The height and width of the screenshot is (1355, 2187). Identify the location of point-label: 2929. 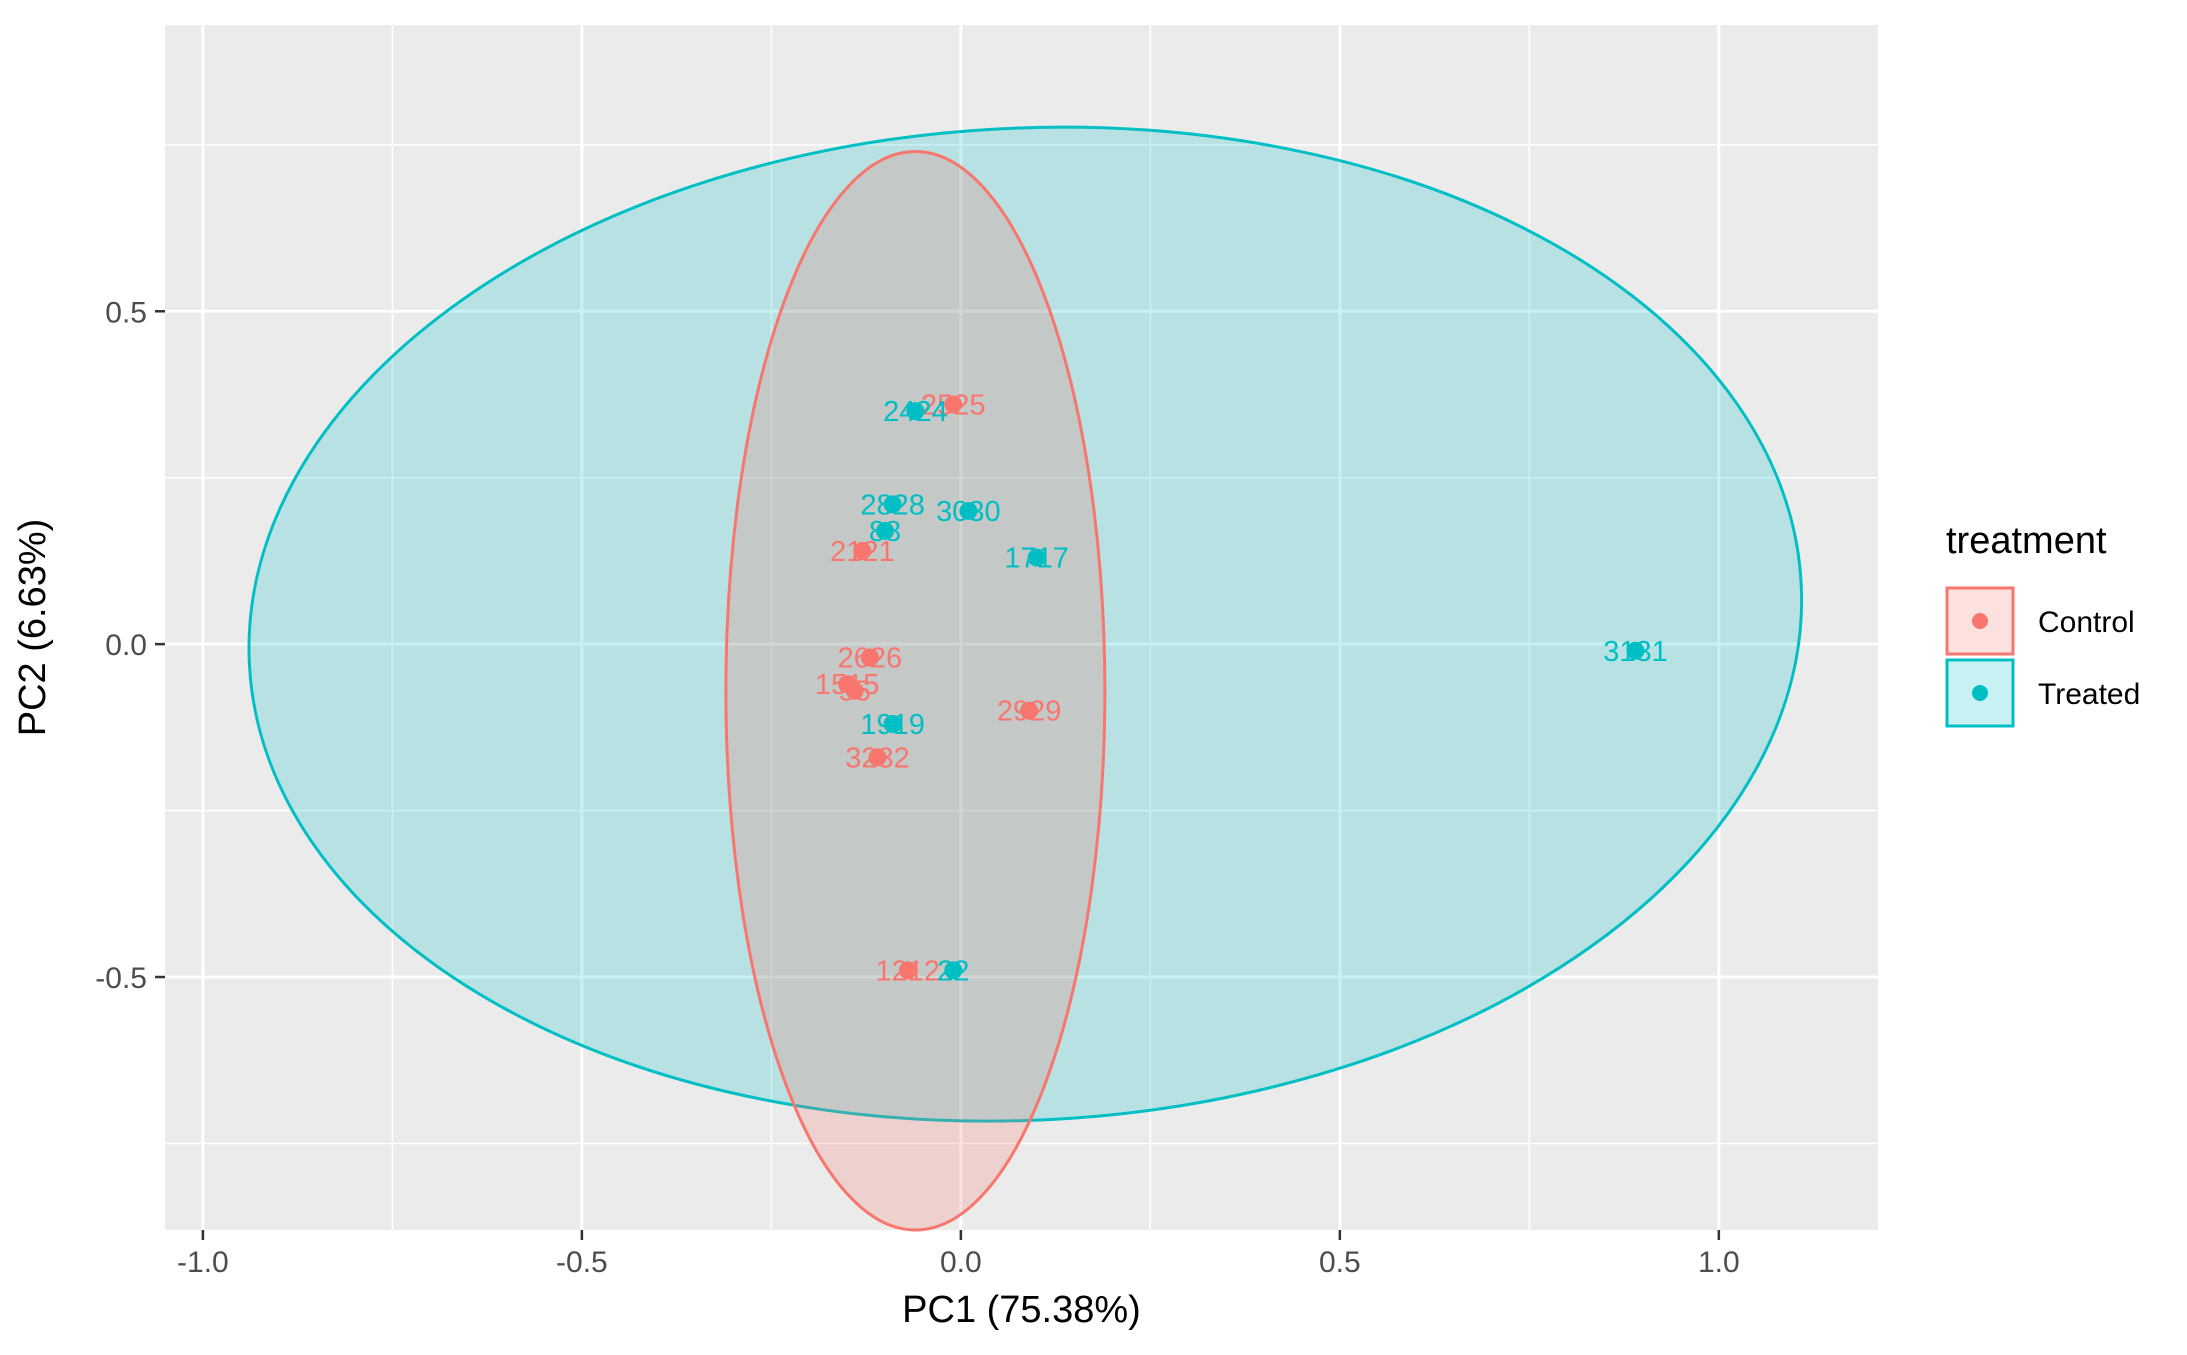
(1029, 712).